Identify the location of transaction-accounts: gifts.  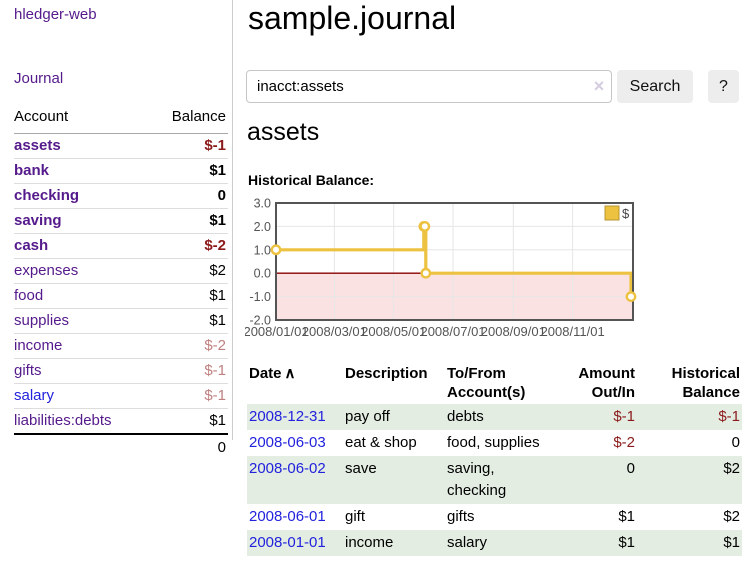
(461, 516).